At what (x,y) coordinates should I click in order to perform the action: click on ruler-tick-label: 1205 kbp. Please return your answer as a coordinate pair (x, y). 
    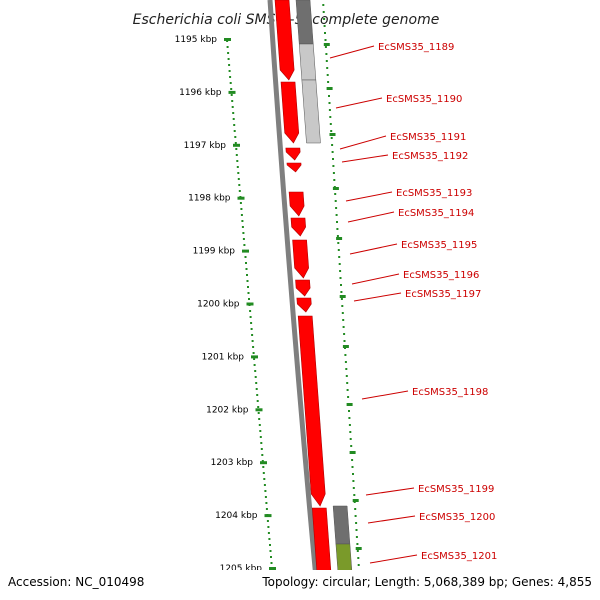
    Looking at the image, I should click on (241, 569).